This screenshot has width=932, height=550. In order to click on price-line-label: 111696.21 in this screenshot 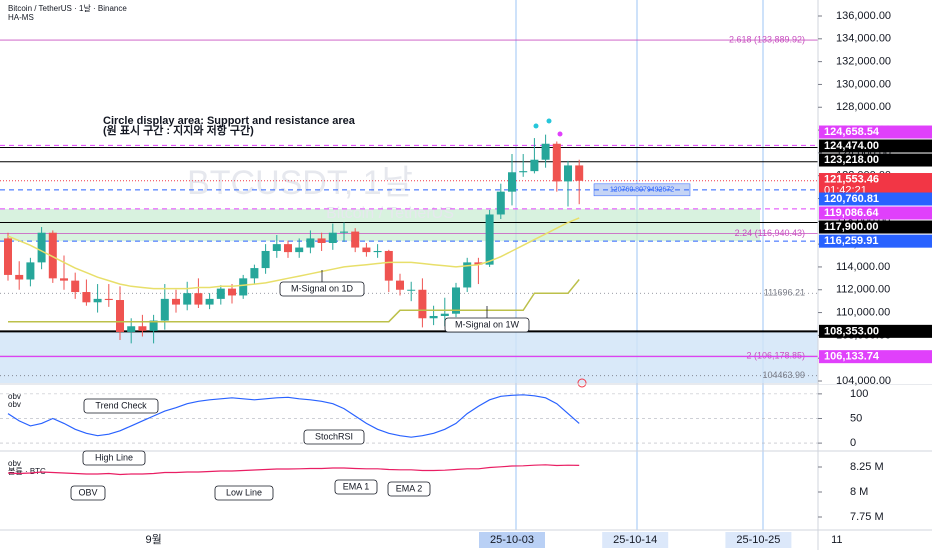, I will do `click(784, 293)`.